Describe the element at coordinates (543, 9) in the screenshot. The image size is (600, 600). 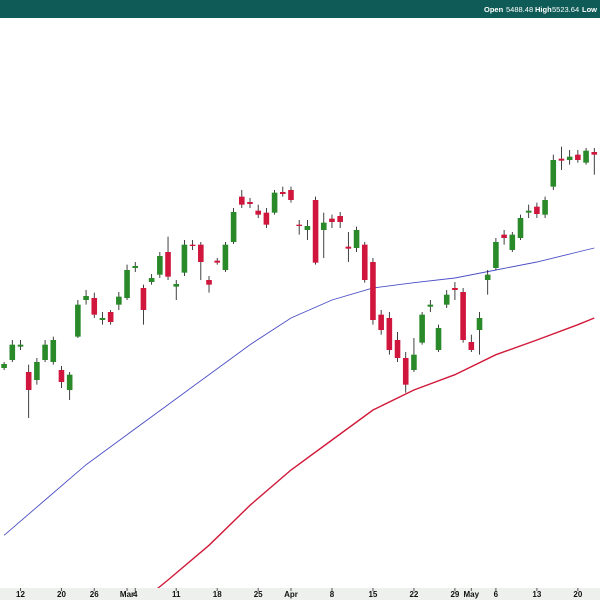
I see `info-label: High` at that location.